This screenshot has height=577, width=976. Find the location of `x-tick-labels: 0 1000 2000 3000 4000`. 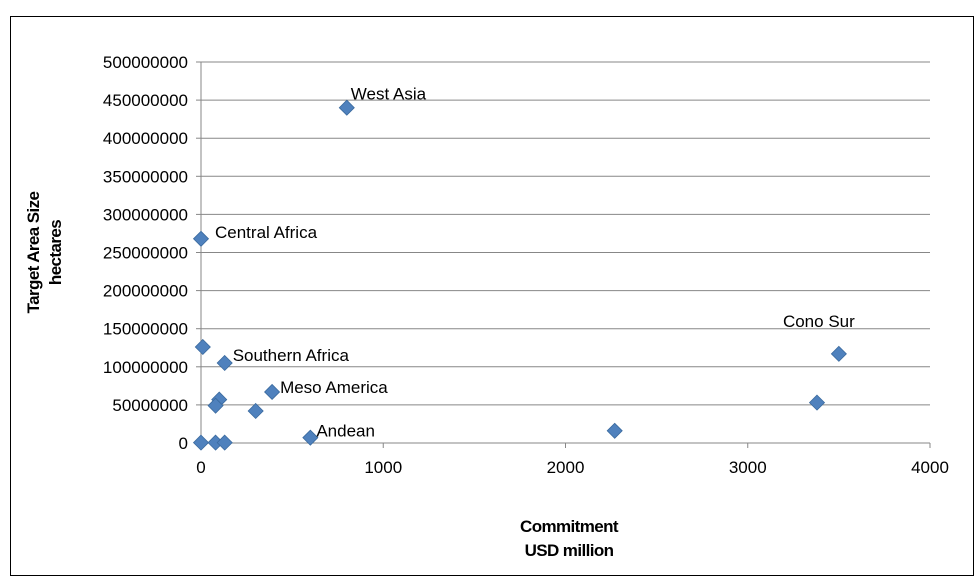

x-tick-labels: 0 1000 2000 3000 4000 is located at coordinates (572, 467).